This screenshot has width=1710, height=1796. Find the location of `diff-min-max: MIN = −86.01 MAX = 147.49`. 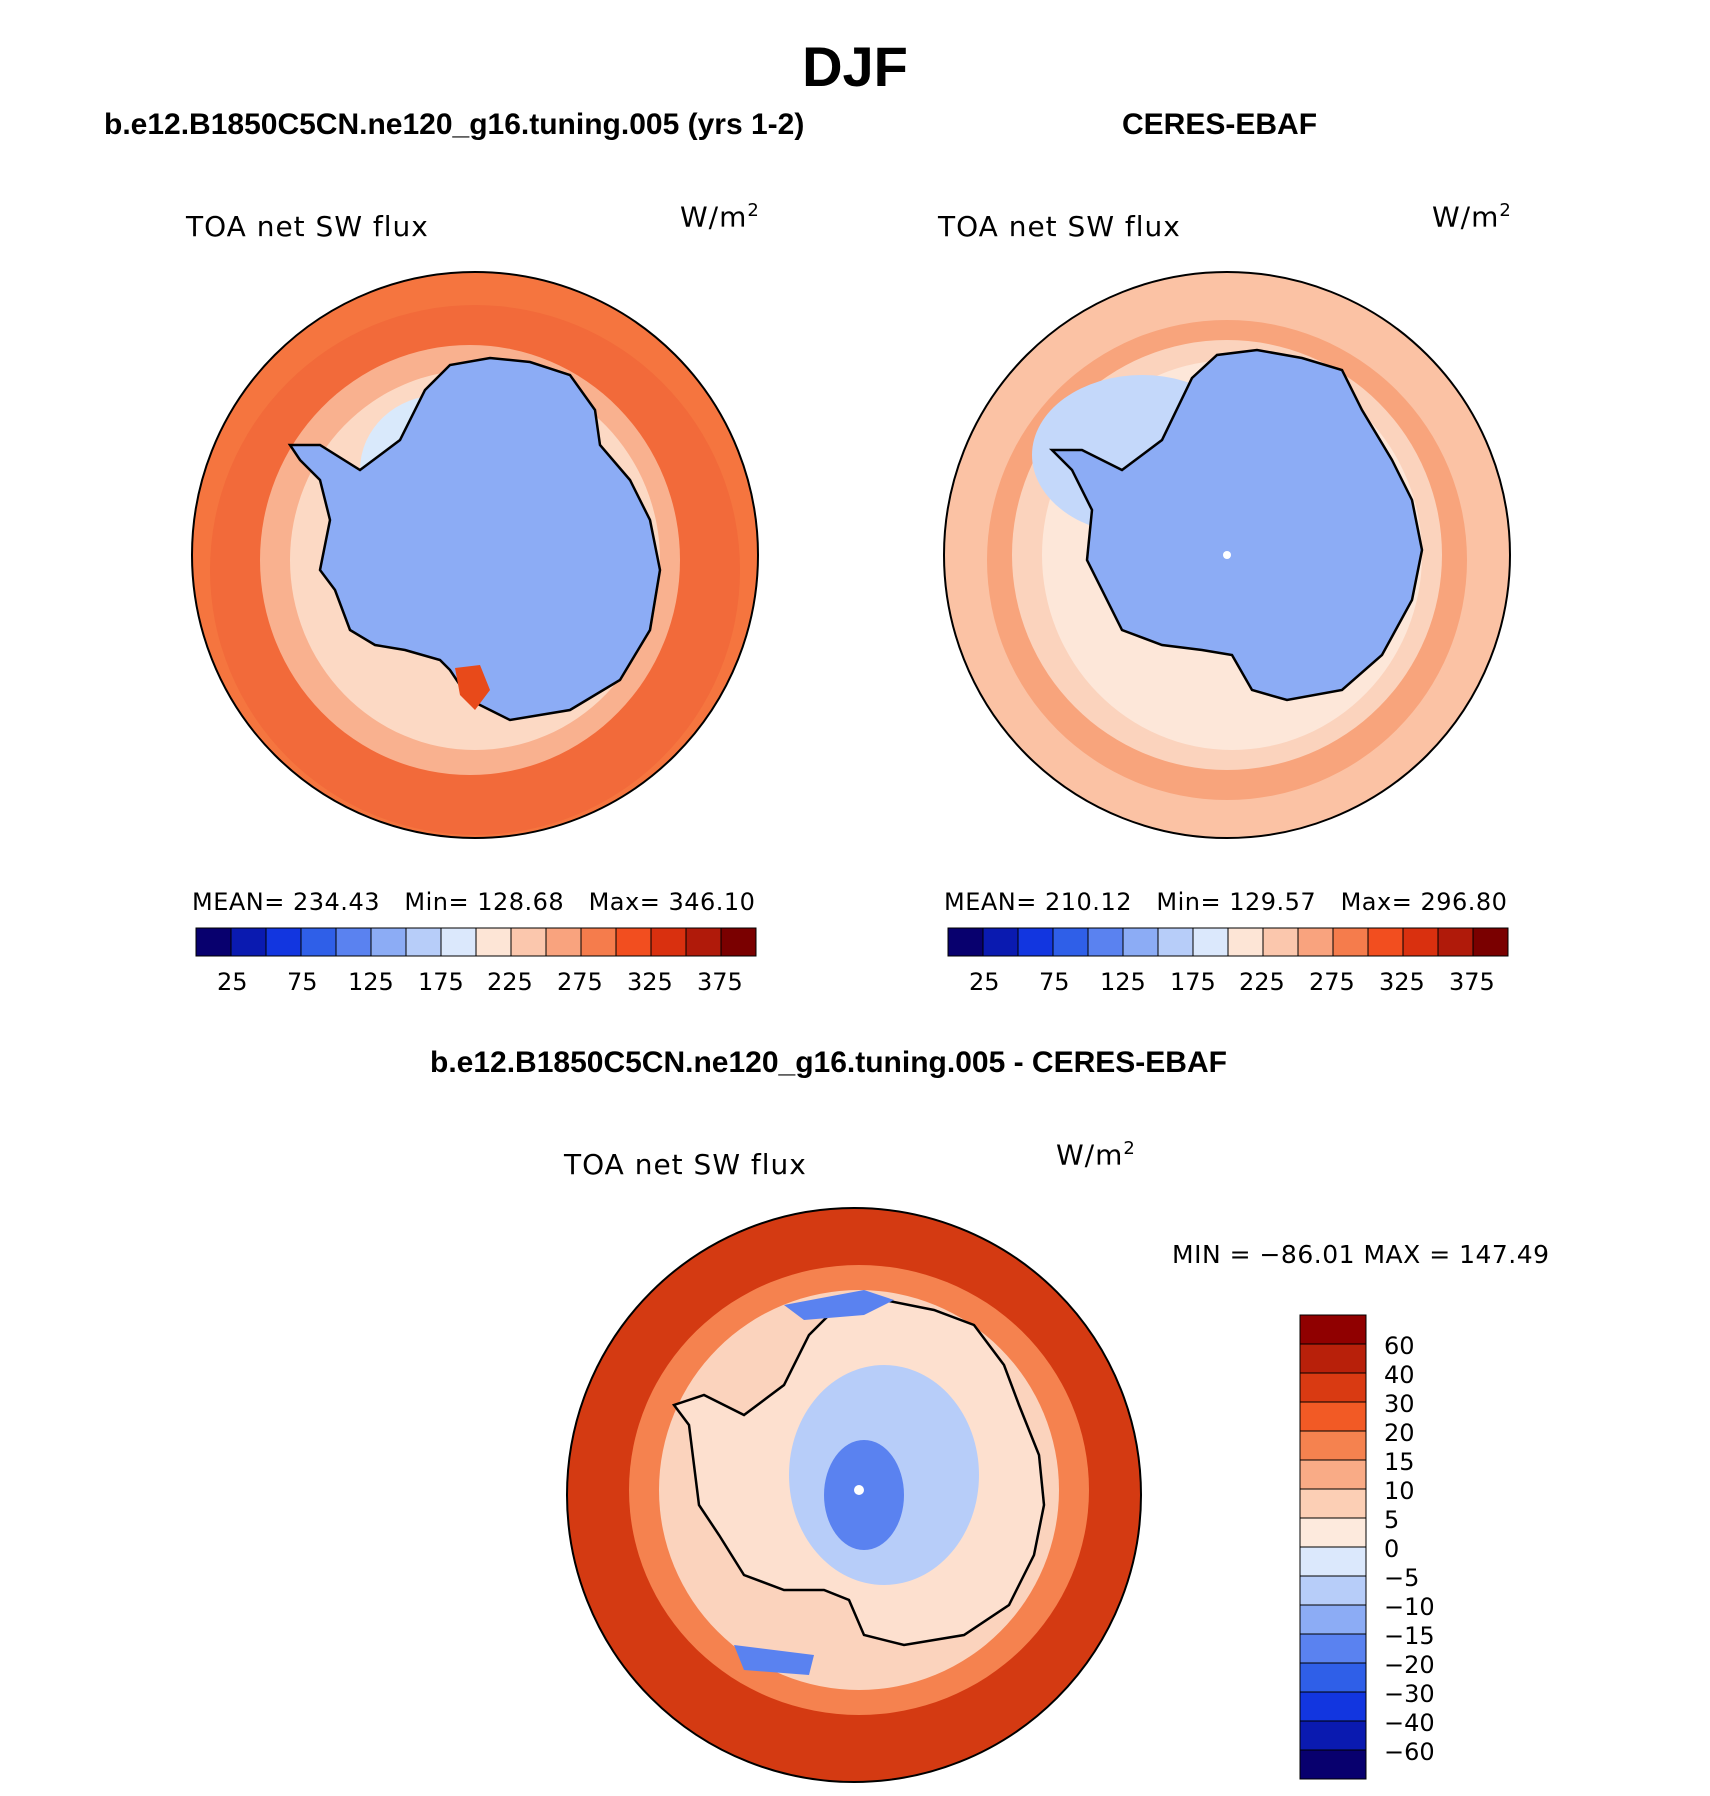

diff-min-max: MIN = −86.01 MAX = 147.49 is located at coordinates (1361, 1254).